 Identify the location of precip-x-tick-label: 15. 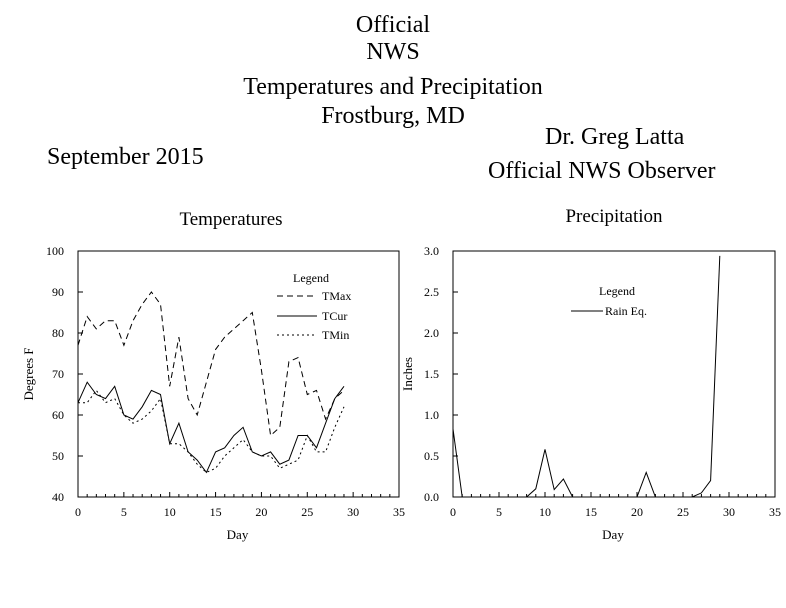
(591, 512).